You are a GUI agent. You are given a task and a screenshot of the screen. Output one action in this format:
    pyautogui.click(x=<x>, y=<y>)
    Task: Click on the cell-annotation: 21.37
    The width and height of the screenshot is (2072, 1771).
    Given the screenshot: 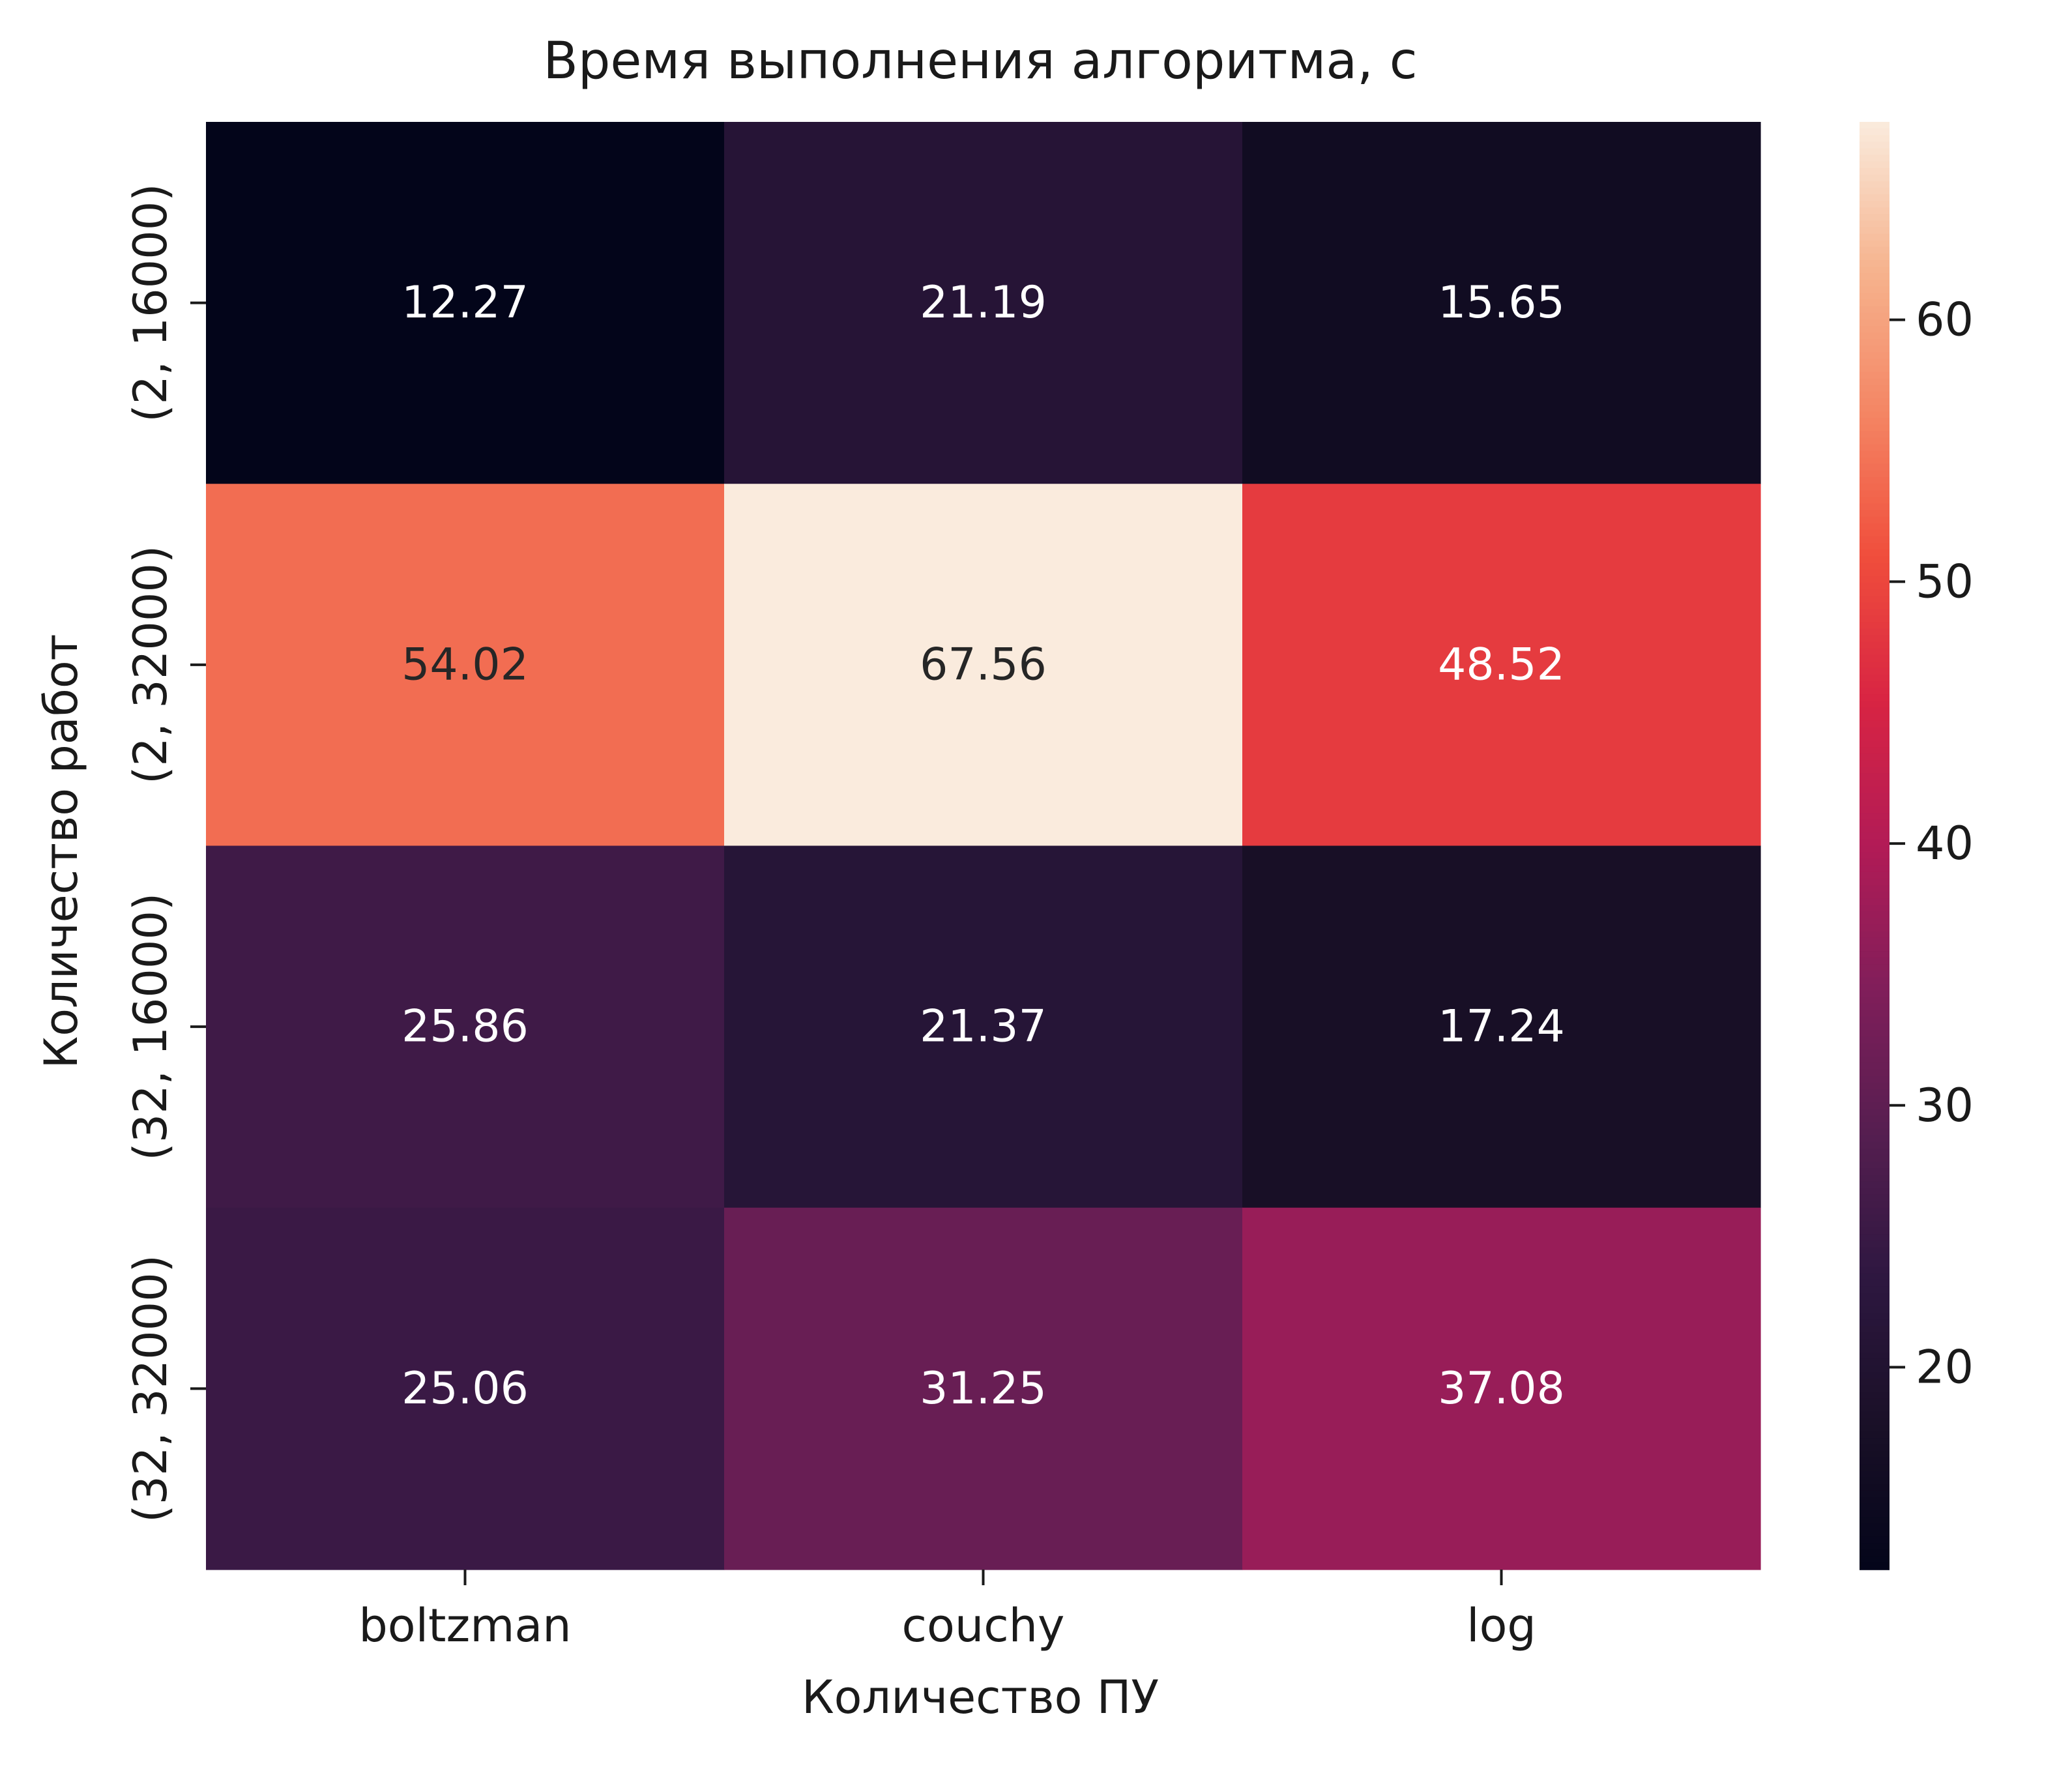 What is the action you would take?
    pyautogui.click(x=983, y=1027)
    